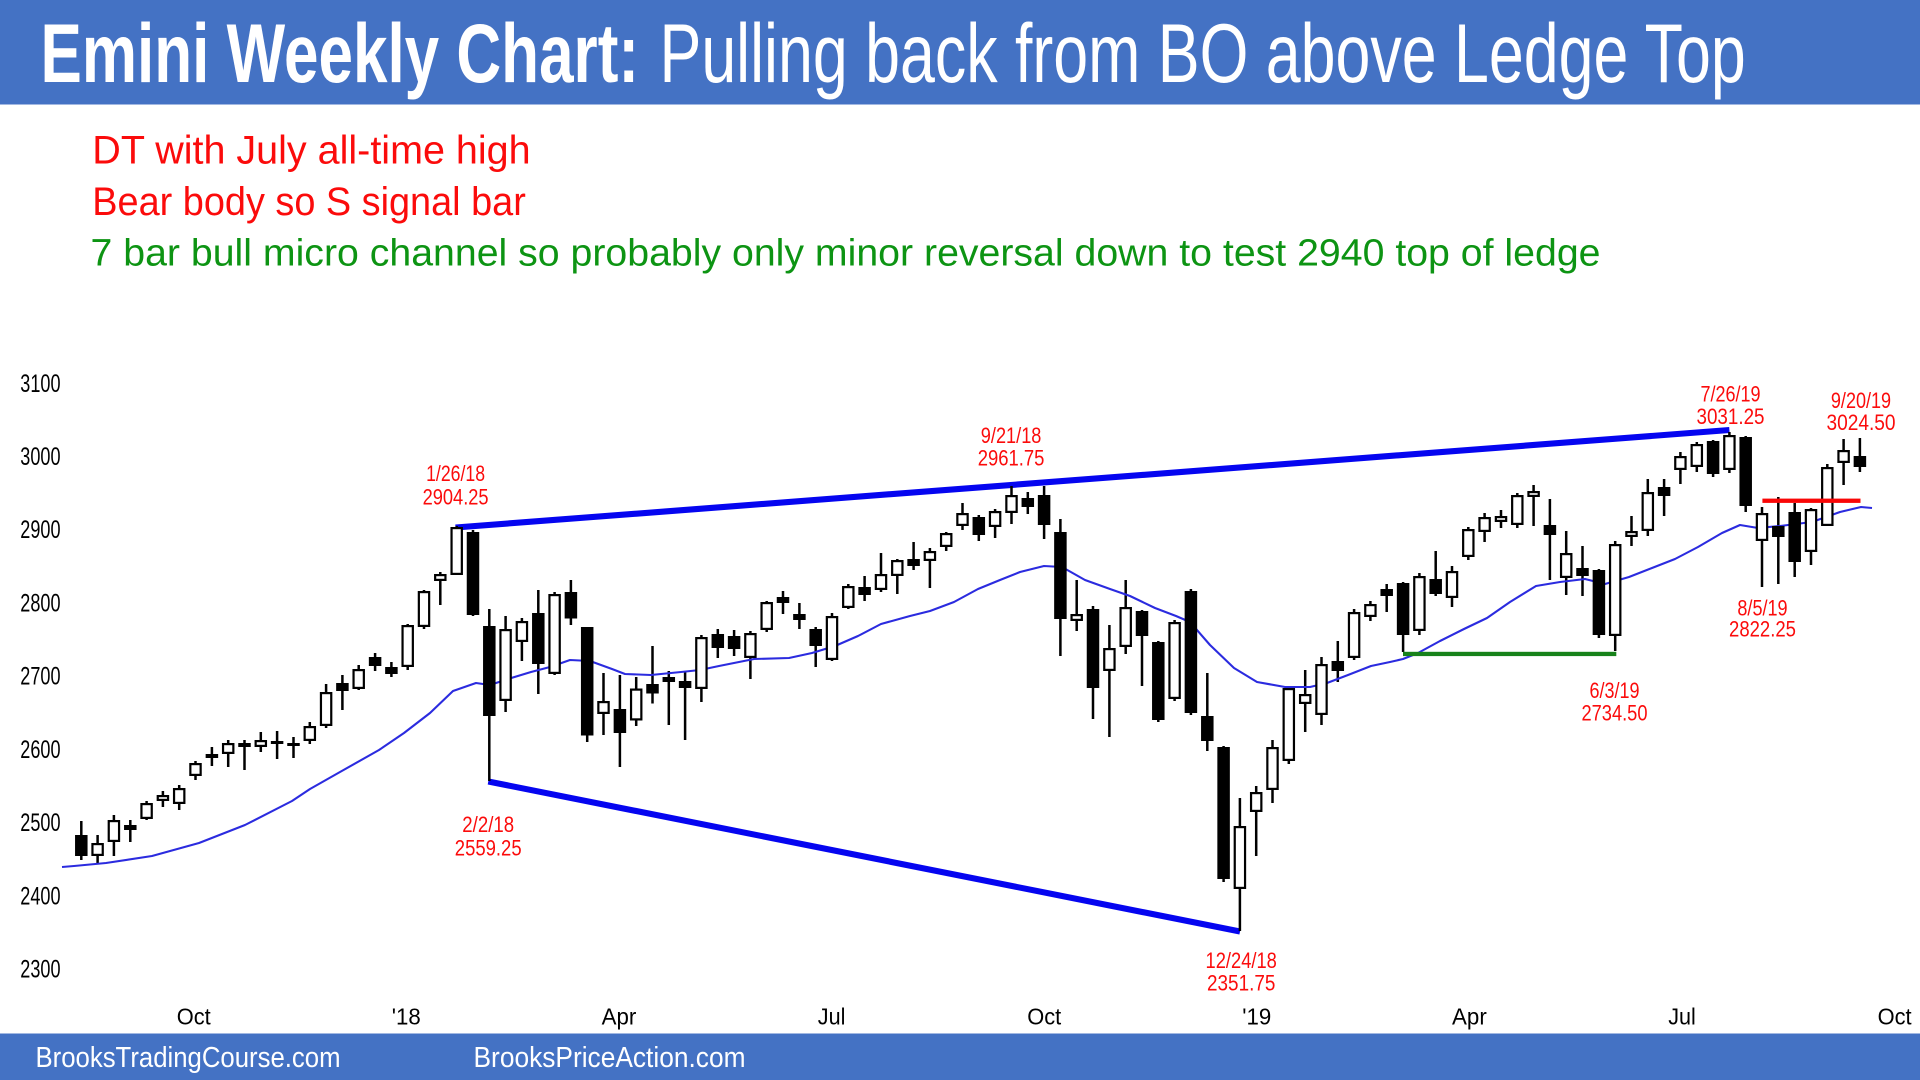 The height and width of the screenshot is (1080, 1920). Describe the element at coordinates (40, 457) in the screenshot. I see `svg-text: 3000` at that location.